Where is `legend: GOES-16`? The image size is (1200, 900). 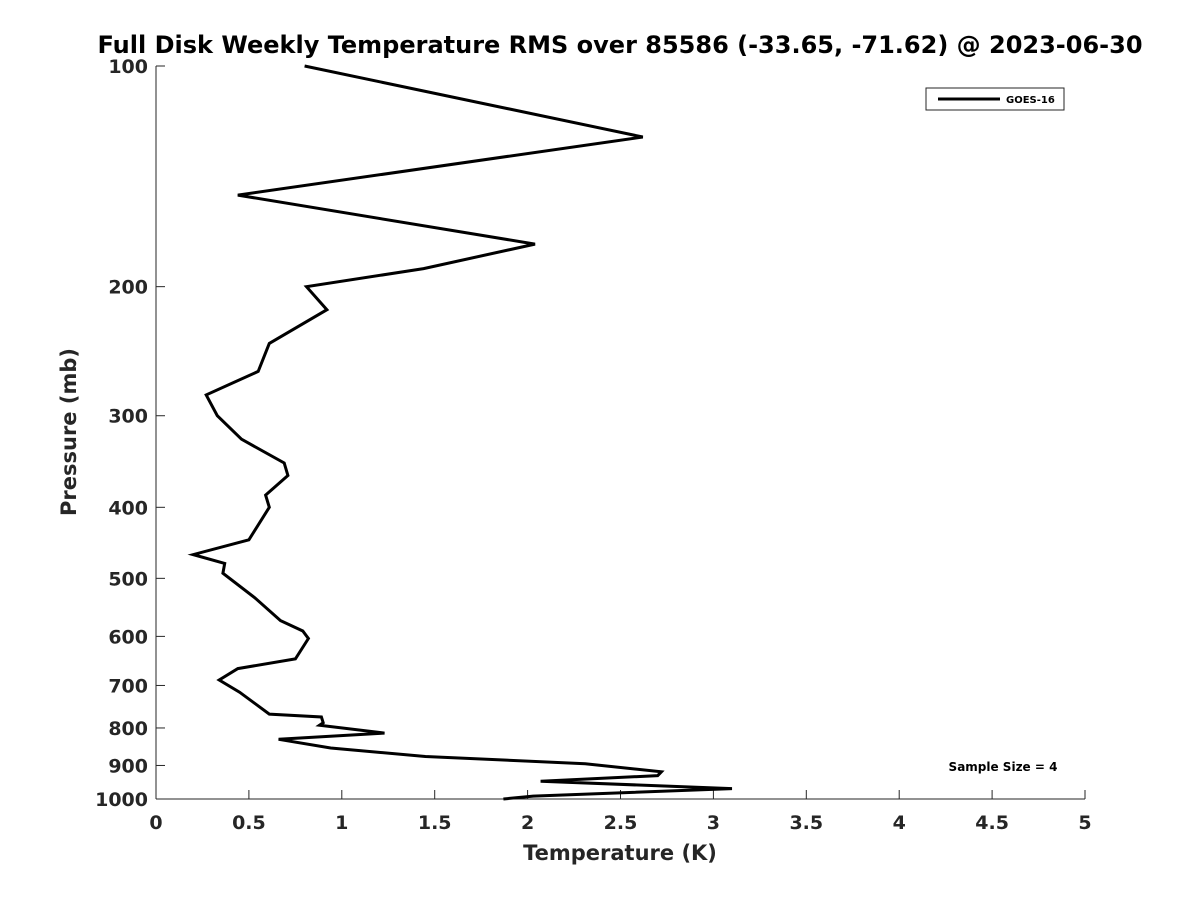
legend: GOES-16 is located at coordinates (995, 99).